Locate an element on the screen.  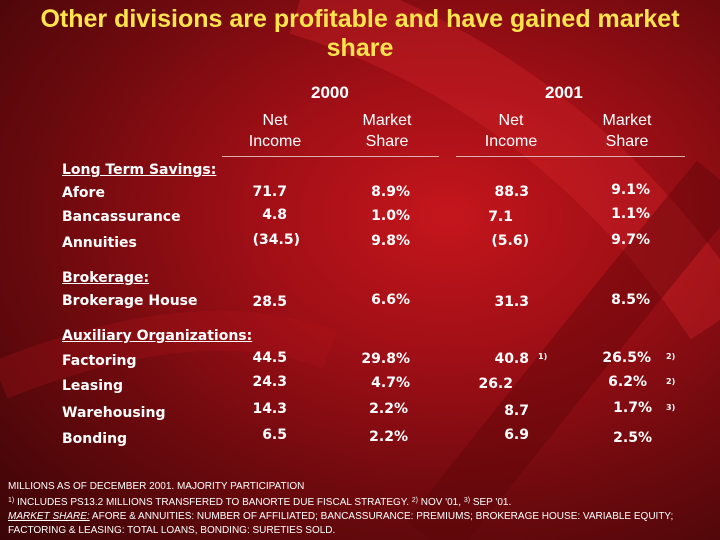
cell-ni-2000: 4.8 is located at coordinates (274, 215).